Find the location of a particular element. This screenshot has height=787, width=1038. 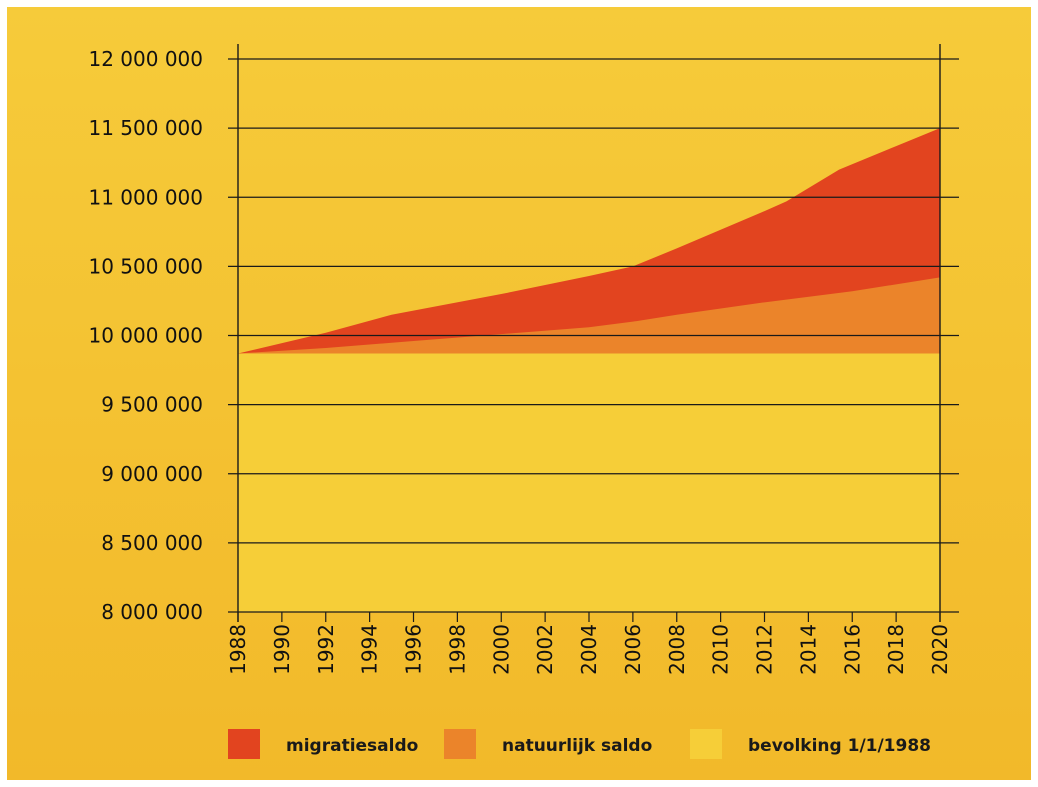

x-tick-label: 1998 is located at coordinates (457, 649).